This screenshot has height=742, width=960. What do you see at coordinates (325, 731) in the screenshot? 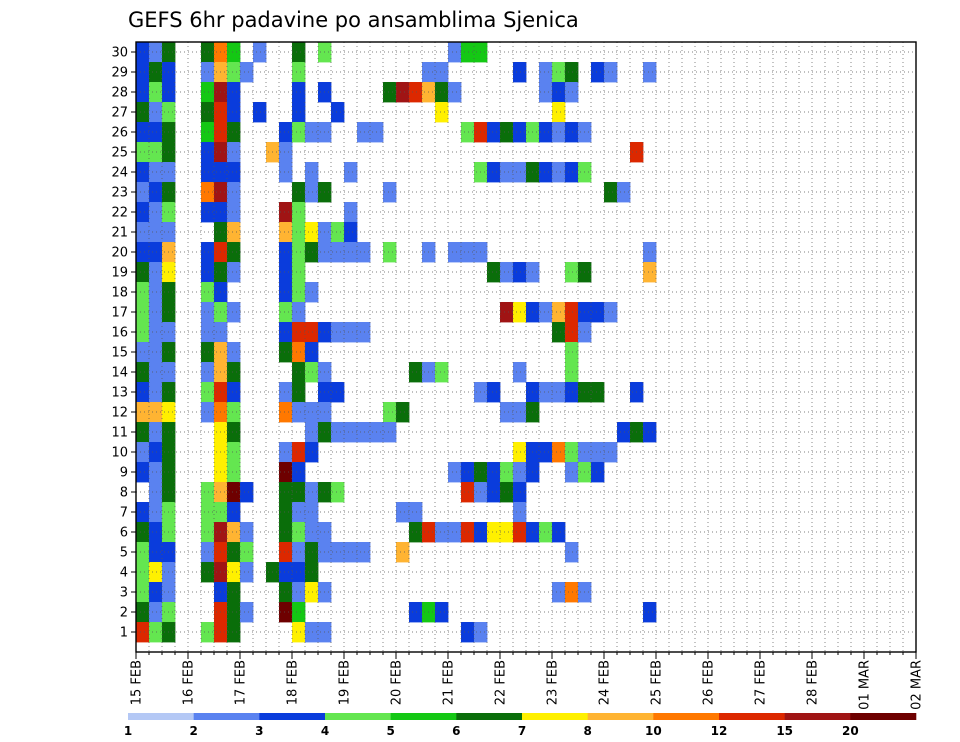
I see `legend-label: 4` at bounding box center [325, 731].